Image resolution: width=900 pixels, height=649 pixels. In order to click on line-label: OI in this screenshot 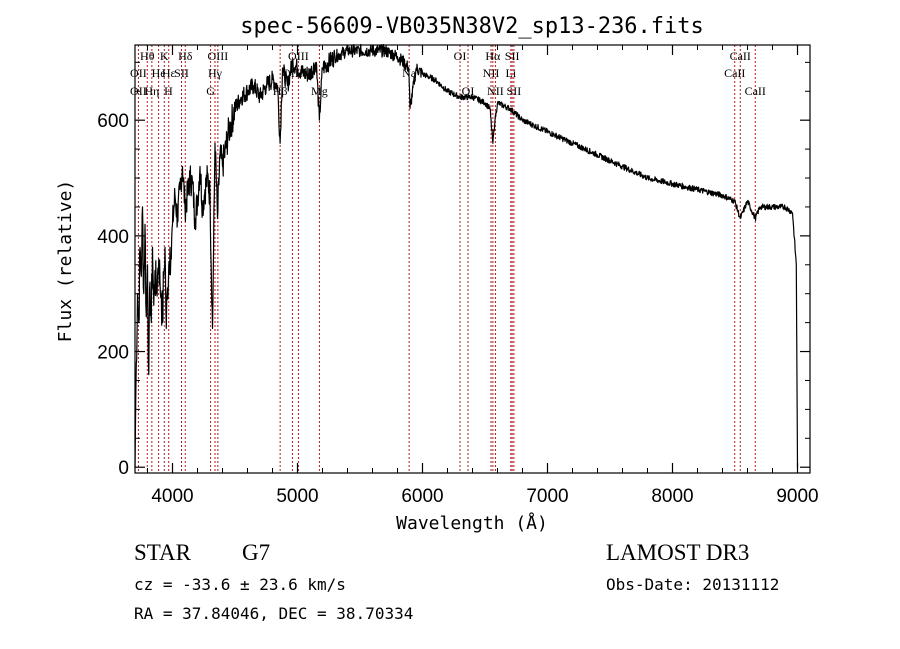, I will do `click(460, 56)`.